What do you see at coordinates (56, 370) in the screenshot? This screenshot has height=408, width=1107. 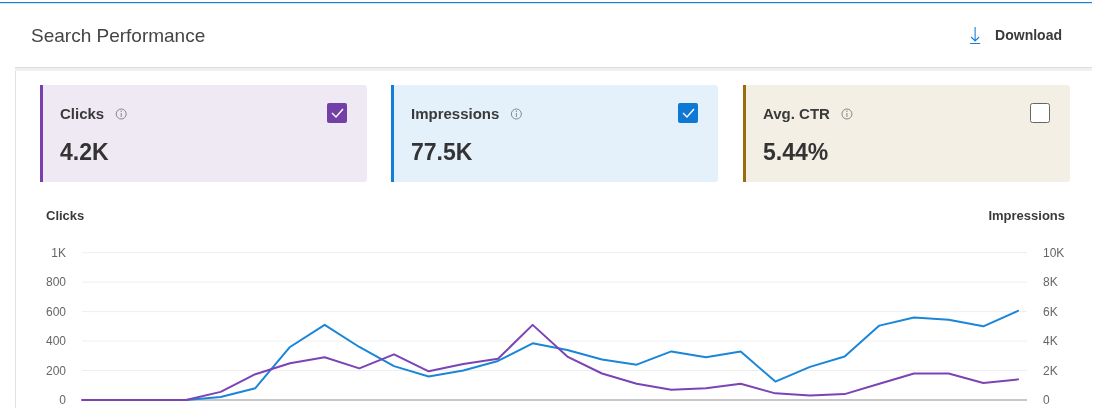 I see `y-tick-label: 200` at bounding box center [56, 370].